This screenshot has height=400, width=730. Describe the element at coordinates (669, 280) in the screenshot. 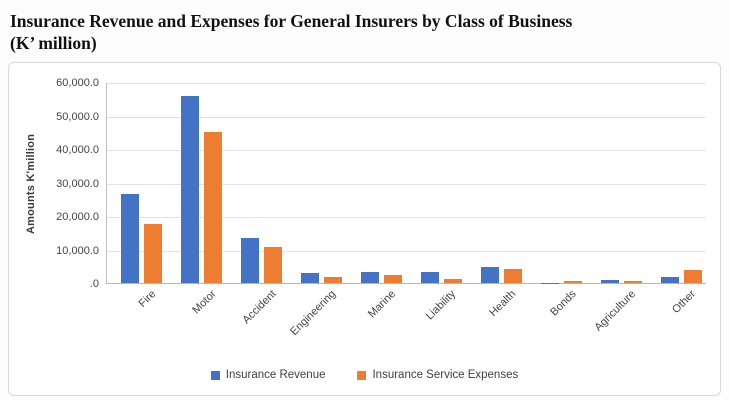

I see `bar-insurance-revenue-other` at that location.